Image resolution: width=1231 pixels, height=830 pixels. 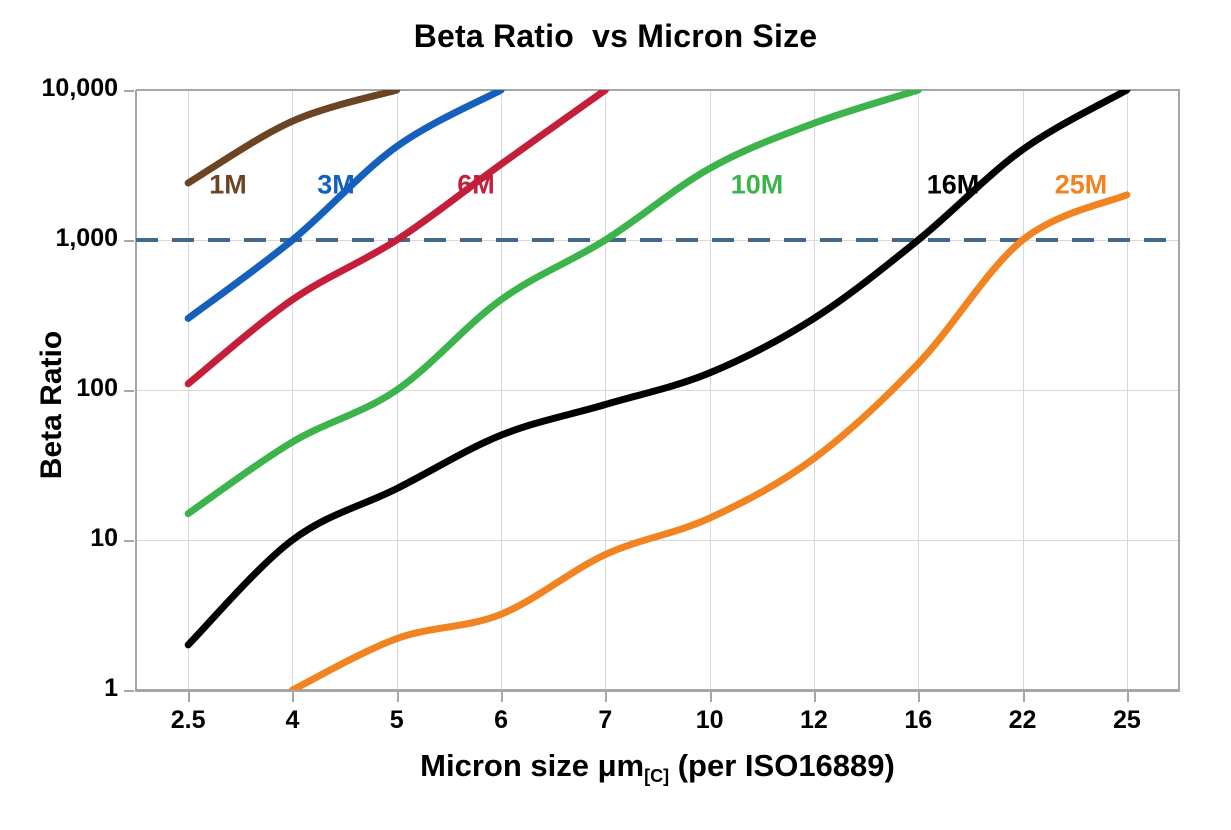 What do you see at coordinates (51, 405) in the screenshot?
I see `y-axis-title: Beta Ratio` at bounding box center [51, 405].